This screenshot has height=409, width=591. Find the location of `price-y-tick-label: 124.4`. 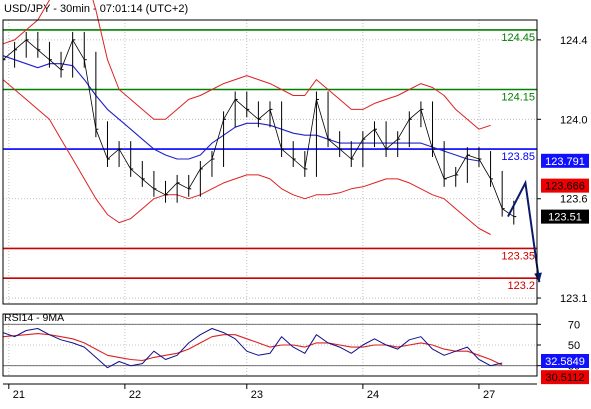

price-y-tick-label: 124.4 is located at coordinates (574, 41).